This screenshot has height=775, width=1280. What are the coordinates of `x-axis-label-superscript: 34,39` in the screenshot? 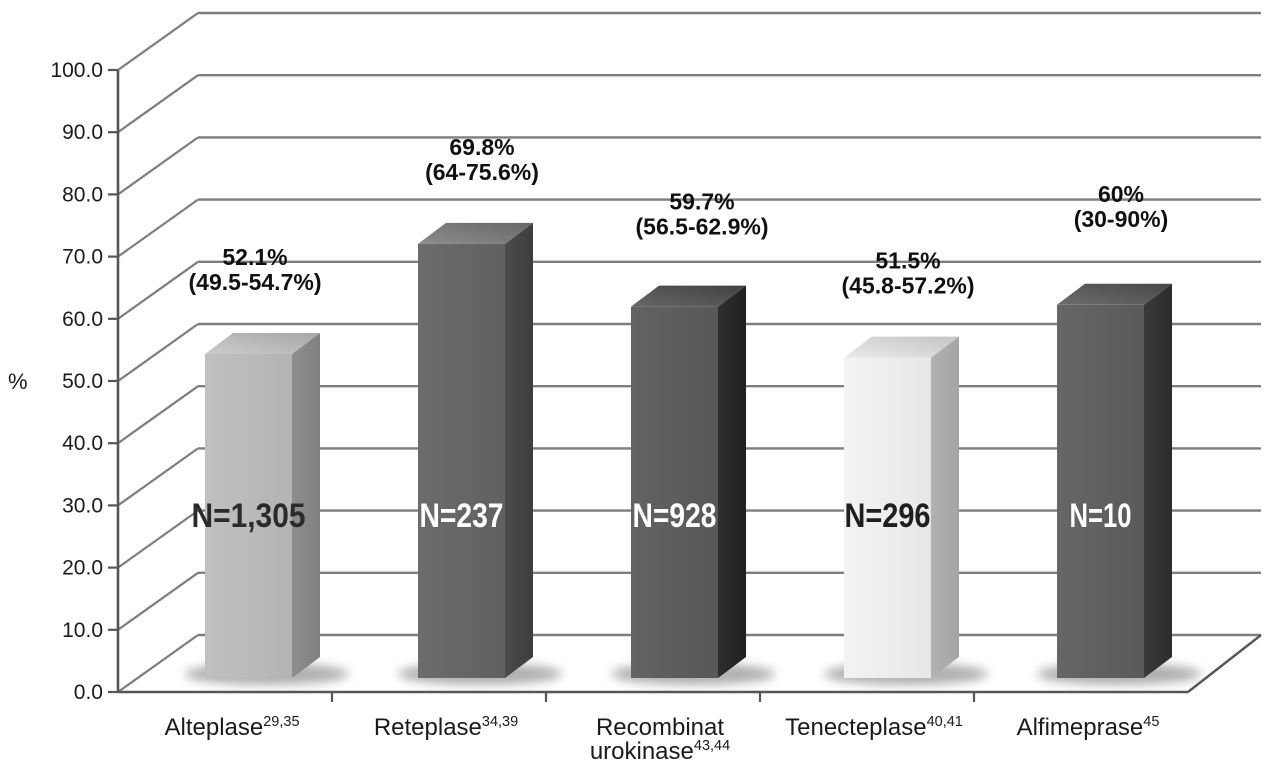 It's located at (500, 722).